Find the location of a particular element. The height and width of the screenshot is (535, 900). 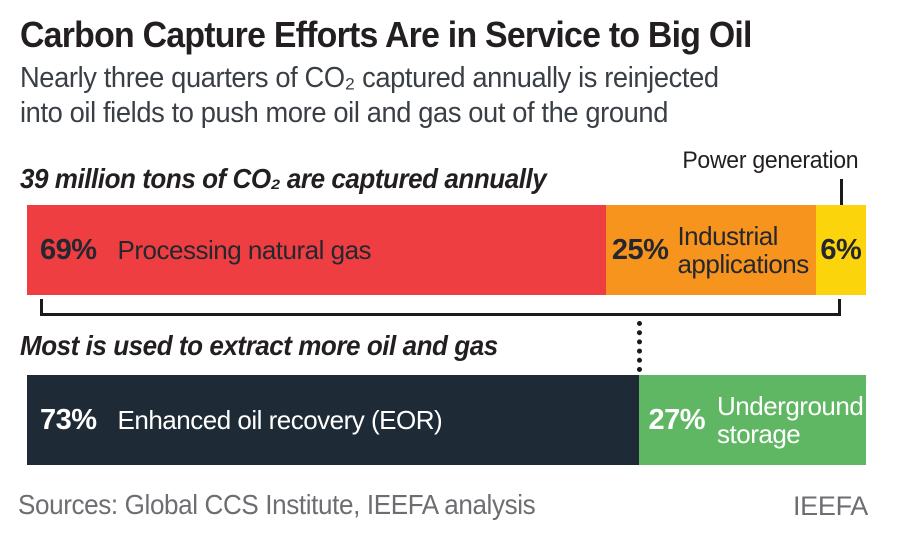

segment-pct-processing: 69% is located at coordinates (68, 249).